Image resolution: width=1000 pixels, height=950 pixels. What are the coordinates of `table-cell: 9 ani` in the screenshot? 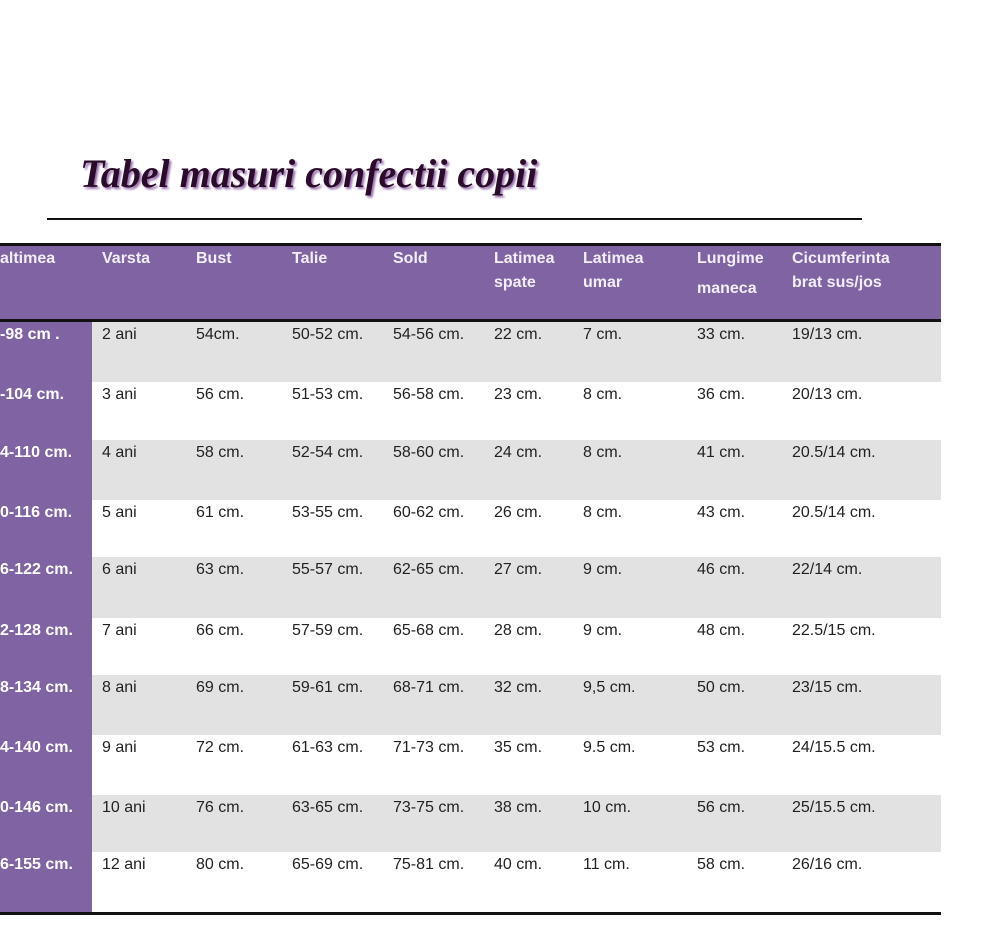 It's located at (119, 747).